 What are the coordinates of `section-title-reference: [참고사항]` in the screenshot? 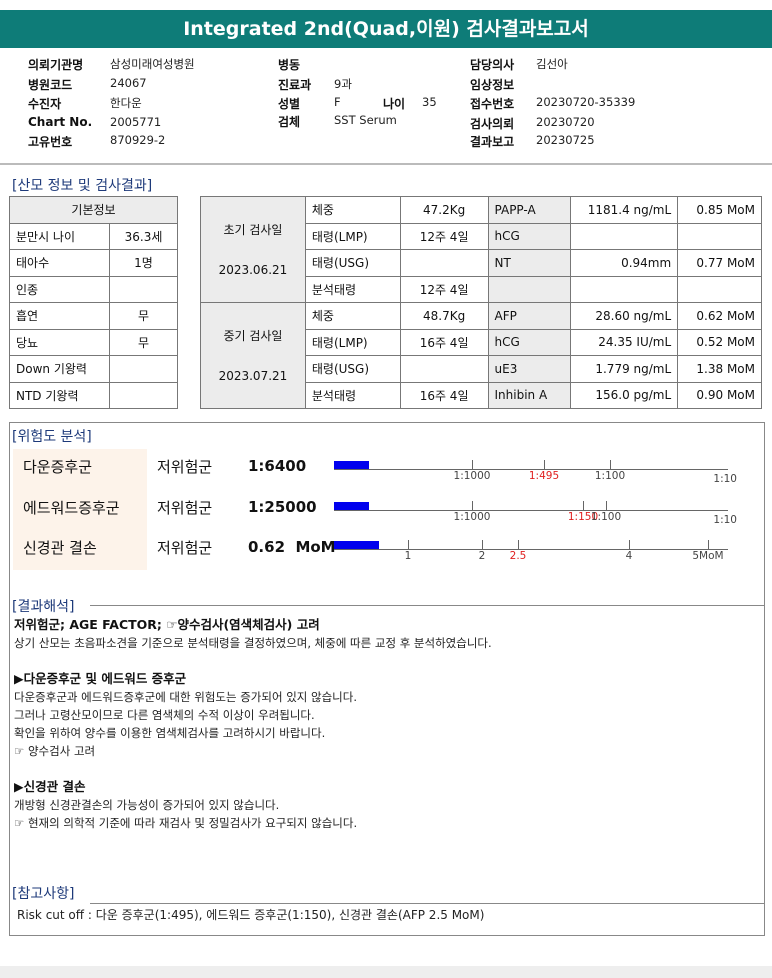 It's located at (43, 894).